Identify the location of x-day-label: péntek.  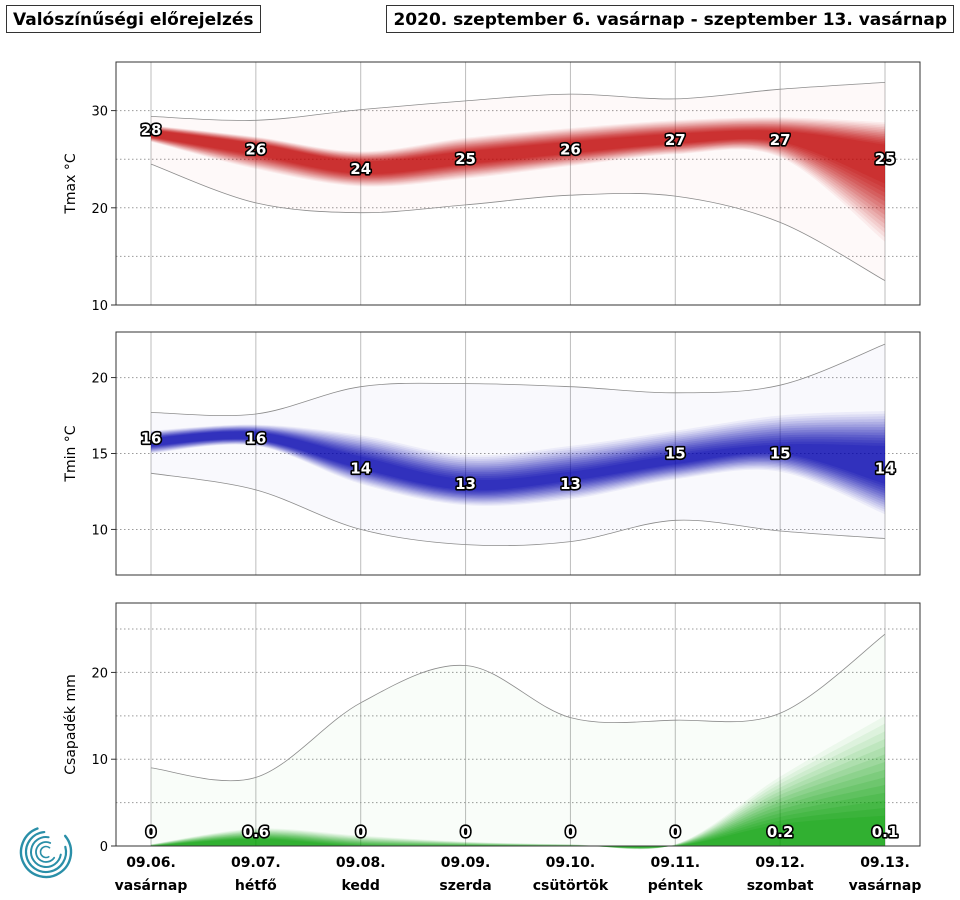
(676, 886).